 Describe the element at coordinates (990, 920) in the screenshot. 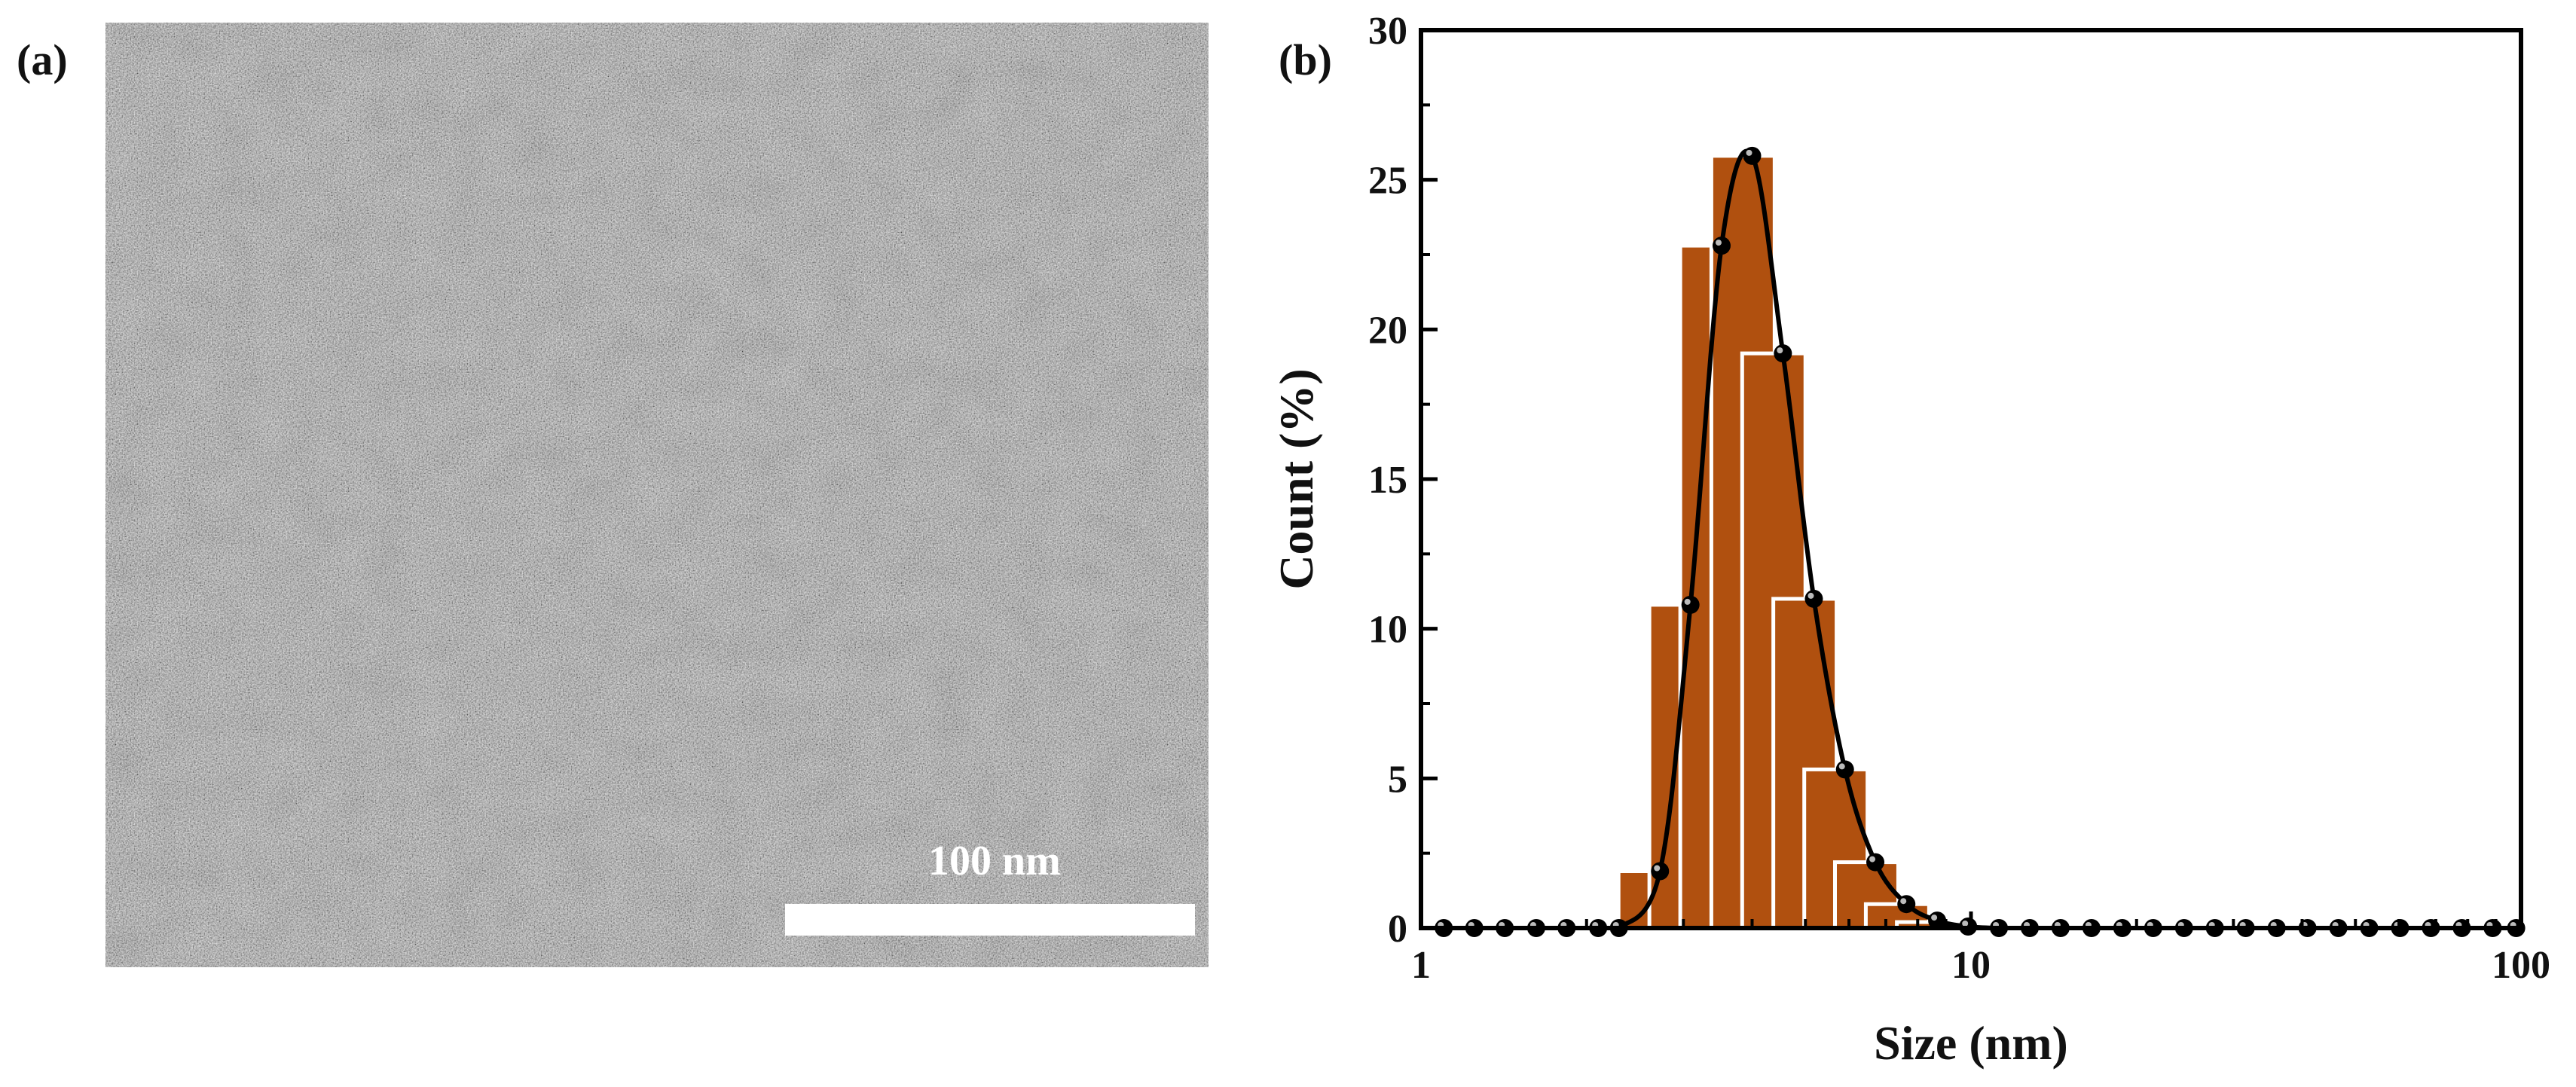

I see `scale-bar` at that location.